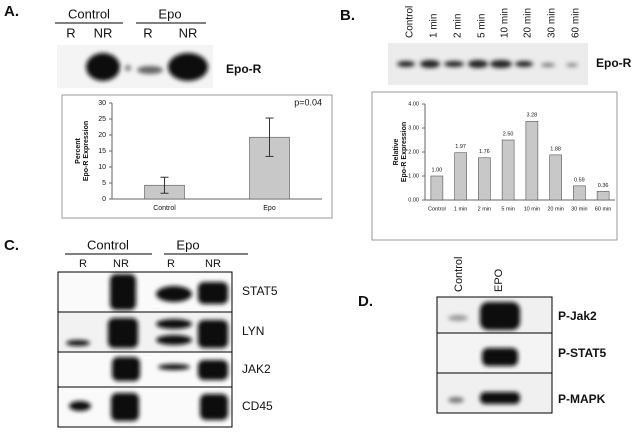 The width and height of the screenshot is (636, 437). Describe the element at coordinates (505, 23) in the screenshot. I see `lane-label: 10 min` at that location.